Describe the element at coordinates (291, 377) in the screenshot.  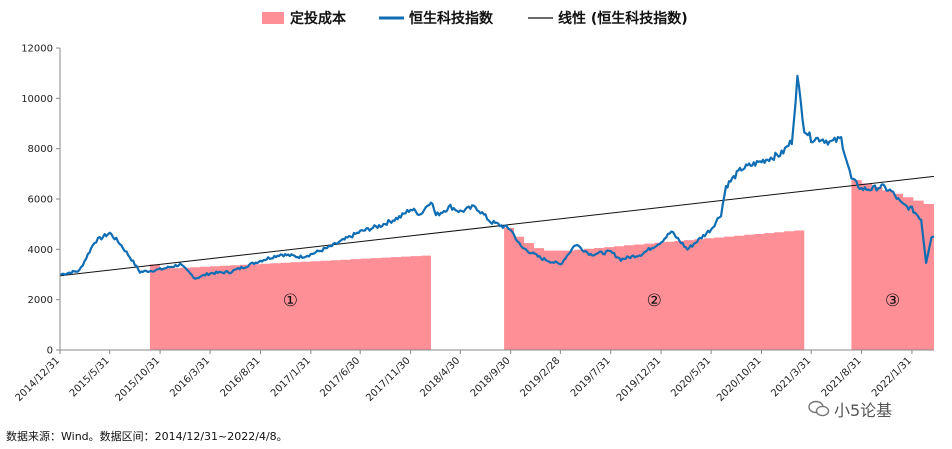
I see `x-tick-label: 2017/1/31` at that location.